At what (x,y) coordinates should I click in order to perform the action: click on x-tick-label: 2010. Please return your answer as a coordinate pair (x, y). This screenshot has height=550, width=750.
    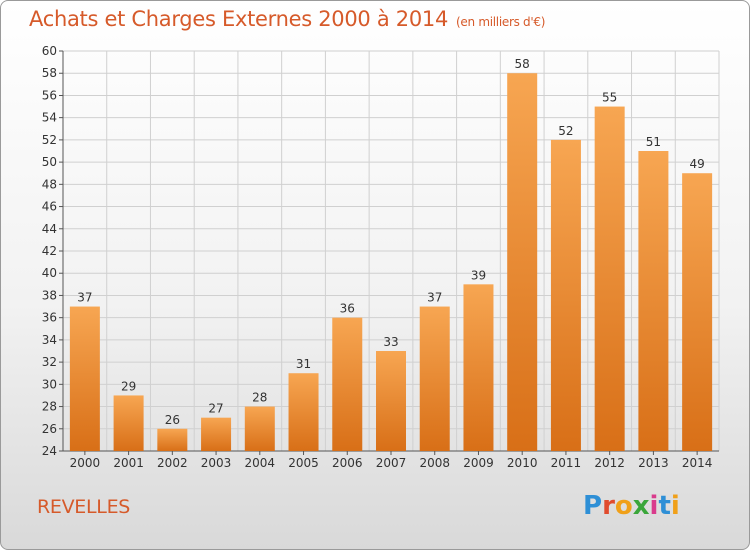
    Looking at the image, I should click on (522, 463).